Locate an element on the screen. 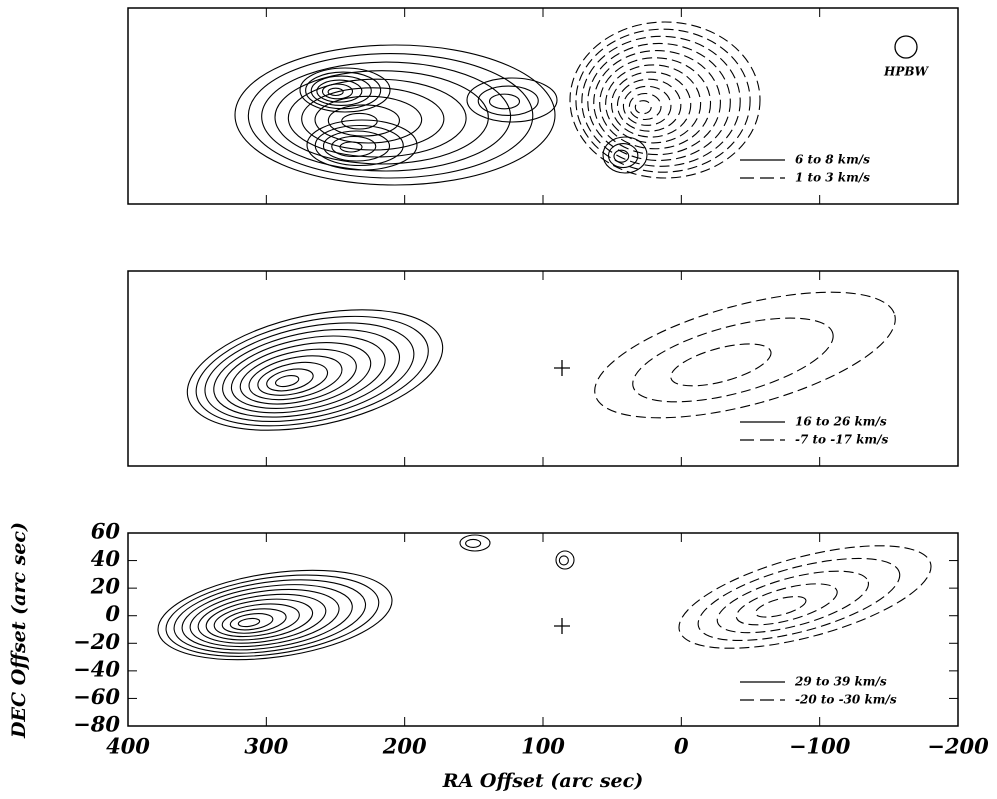  legend-label: 1 to 3 km/s is located at coordinates (832, 178).